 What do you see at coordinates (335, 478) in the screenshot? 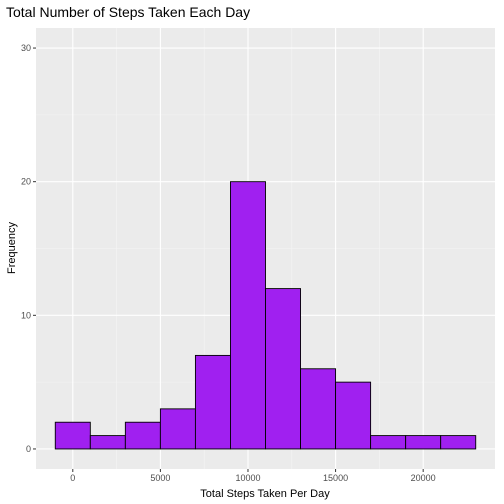
I see `x-tick-label: 15000` at bounding box center [335, 478].